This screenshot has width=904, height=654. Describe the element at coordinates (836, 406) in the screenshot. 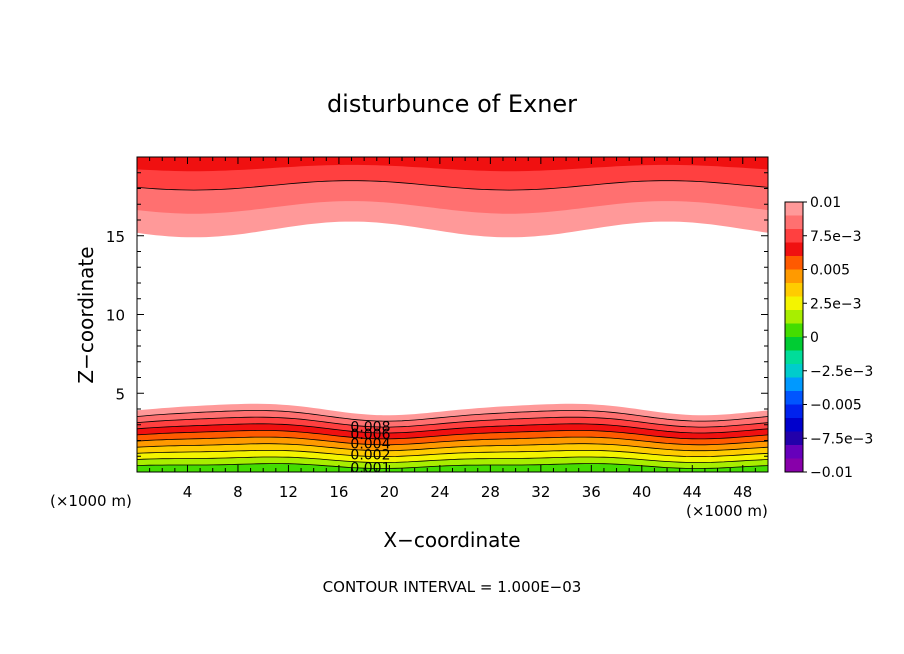

I see `colorbar-tick-label: −0.005` at that location.